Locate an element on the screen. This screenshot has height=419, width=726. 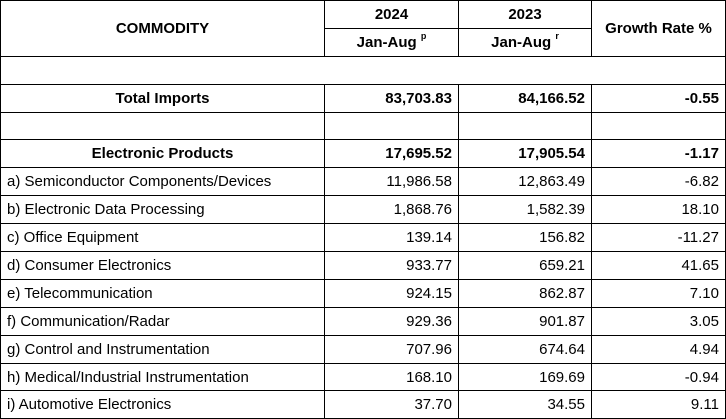
row-label: e) Telecommunication is located at coordinates (162, 293).